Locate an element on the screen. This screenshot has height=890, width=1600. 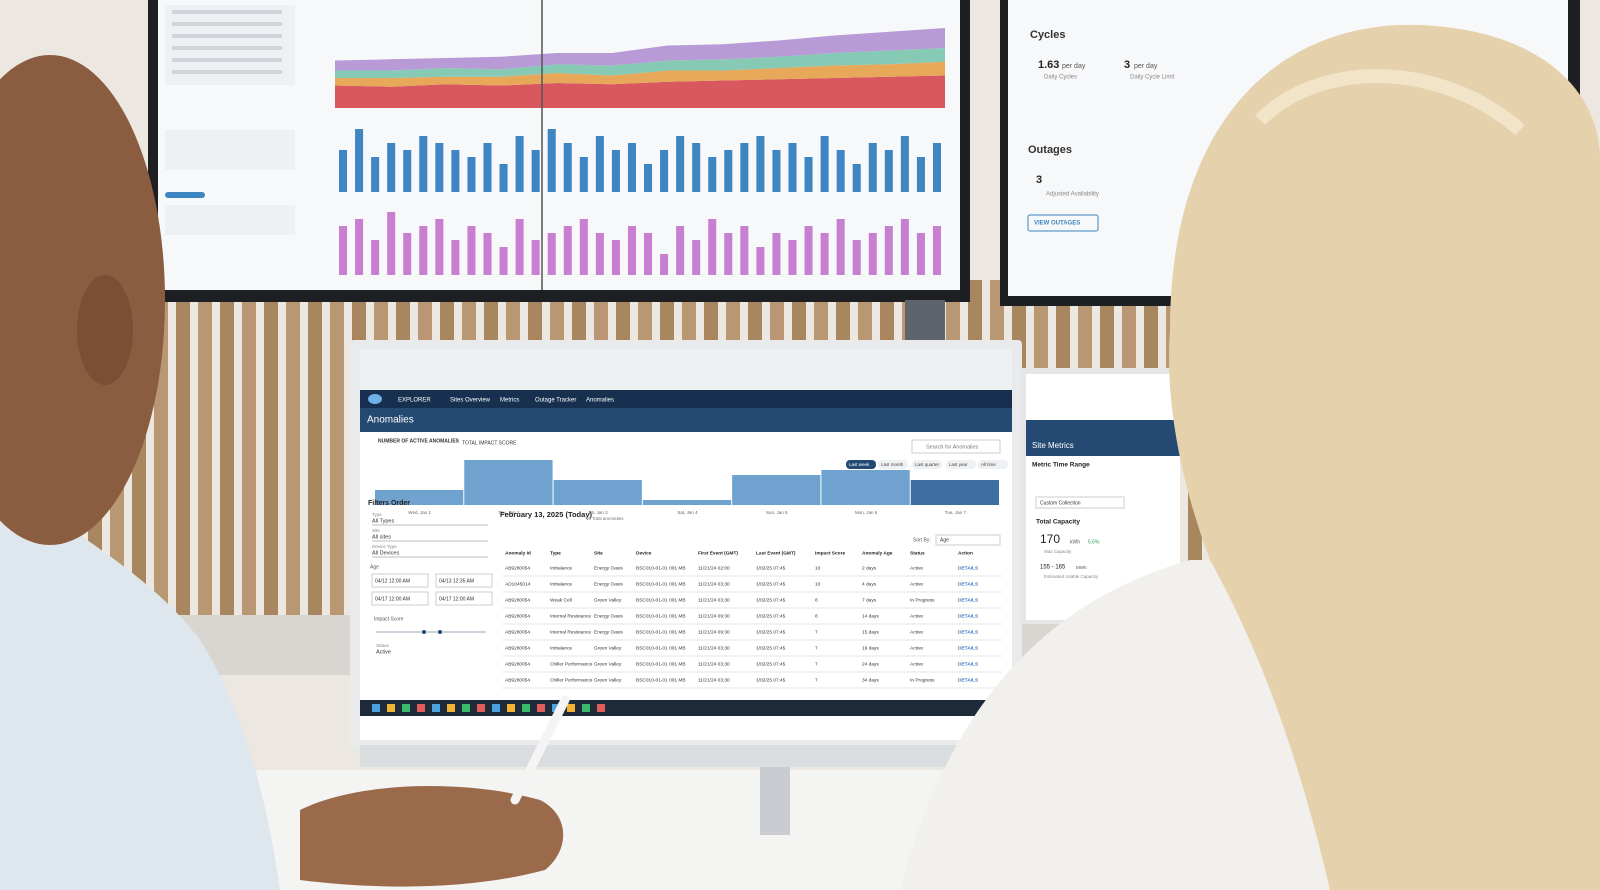
browser-bar is located at coordinates (686, 370).